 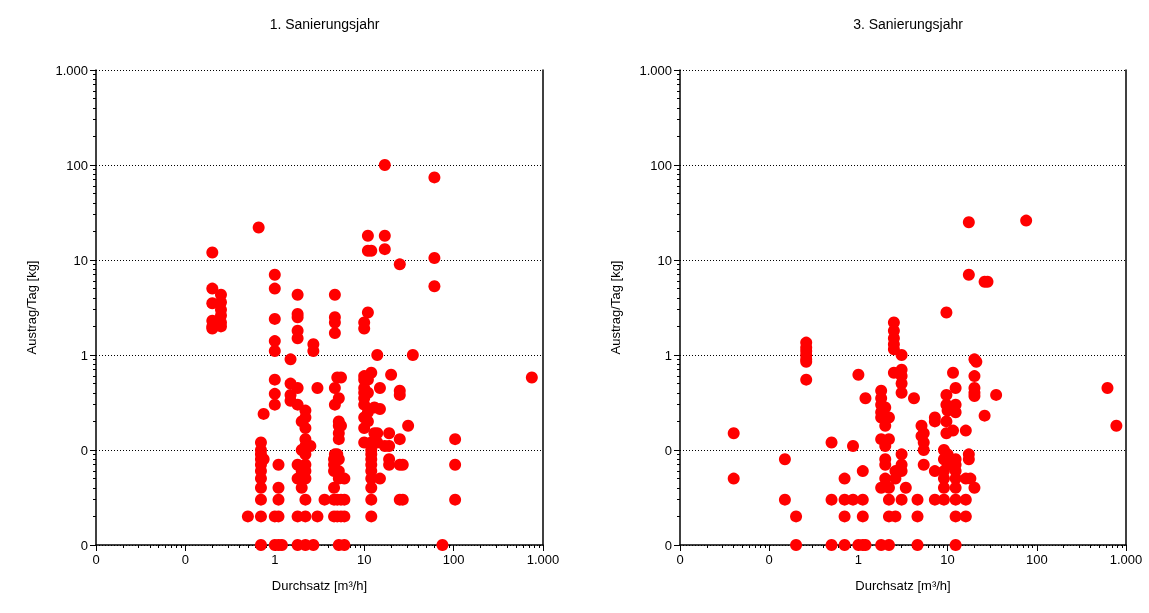 What do you see at coordinates (908, 24) in the screenshot?
I see `chart-title: 3. Sanierungsjahr` at bounding box center [908, 24].